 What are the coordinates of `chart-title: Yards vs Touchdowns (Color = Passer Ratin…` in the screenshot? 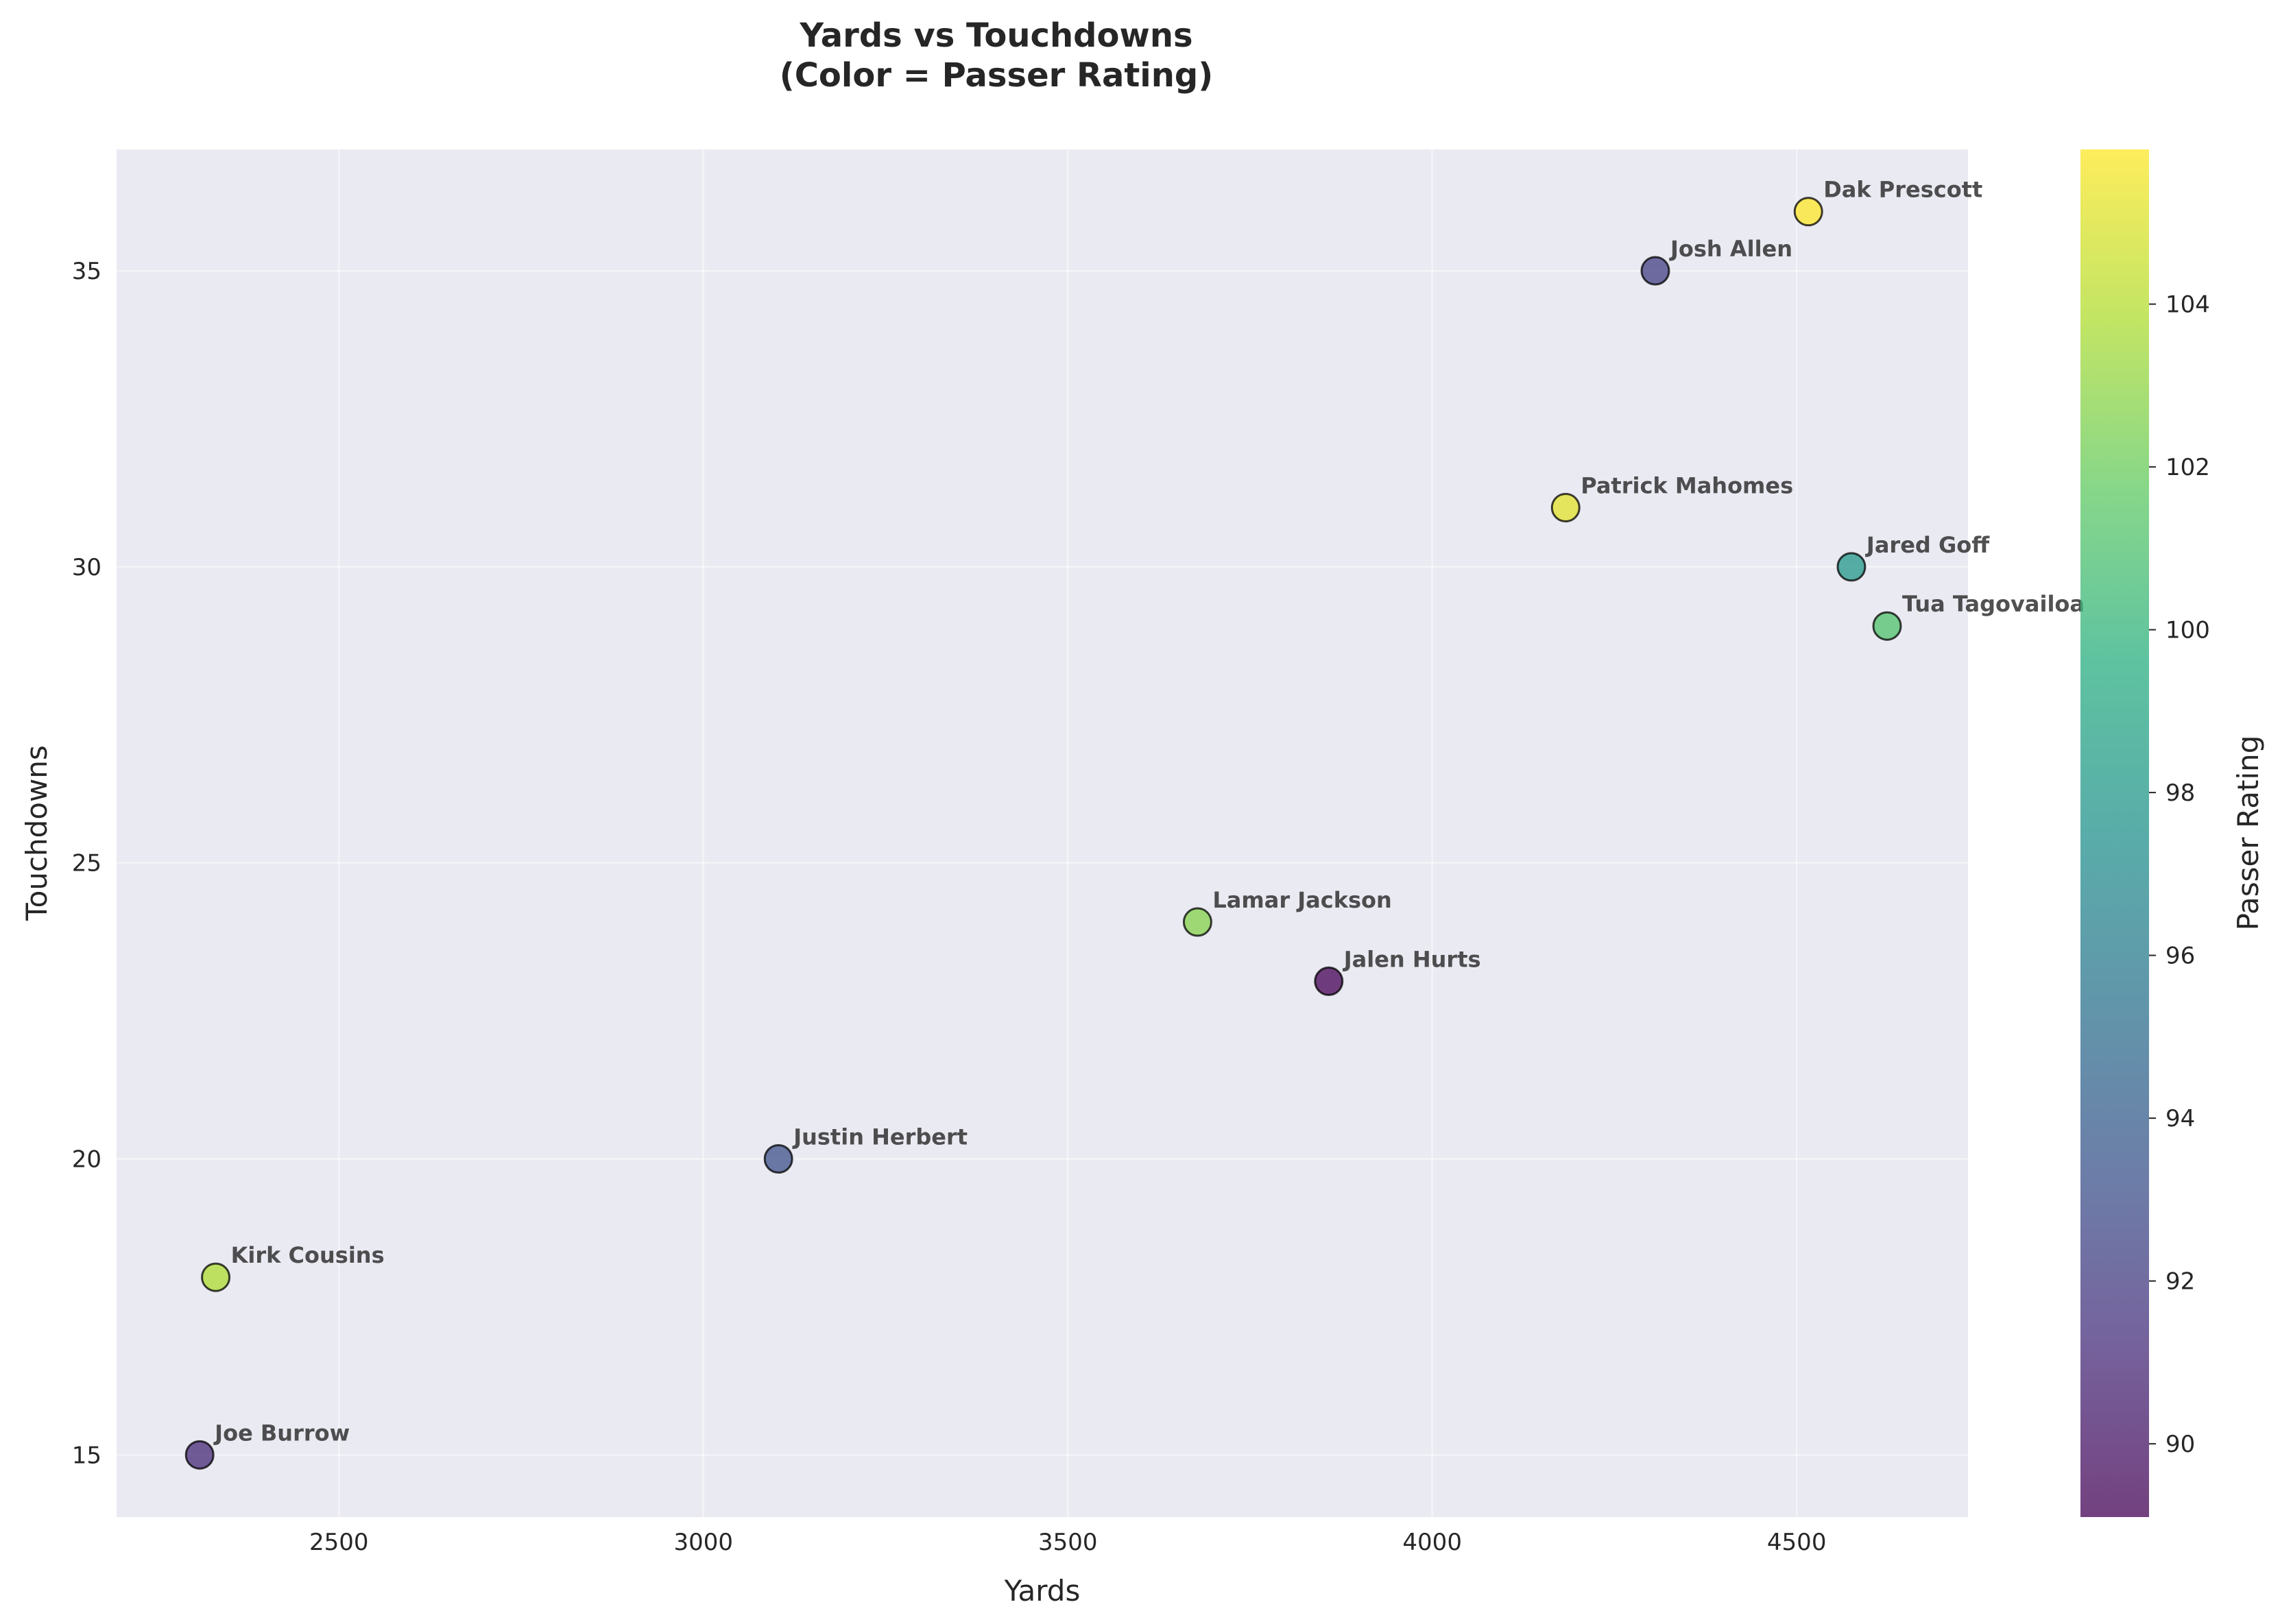 It's located at (996, 55).